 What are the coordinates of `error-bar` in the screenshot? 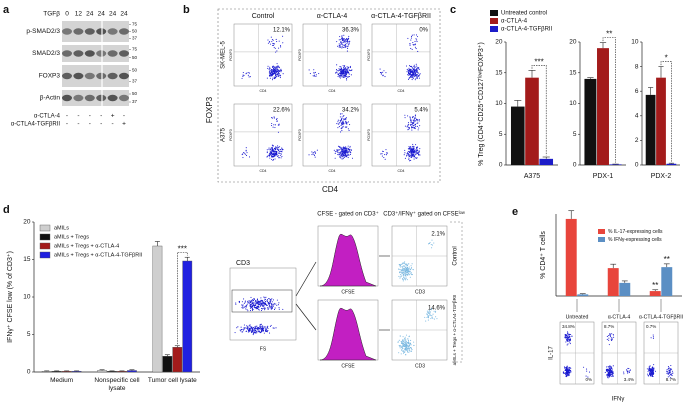 It's located at (132, 370).